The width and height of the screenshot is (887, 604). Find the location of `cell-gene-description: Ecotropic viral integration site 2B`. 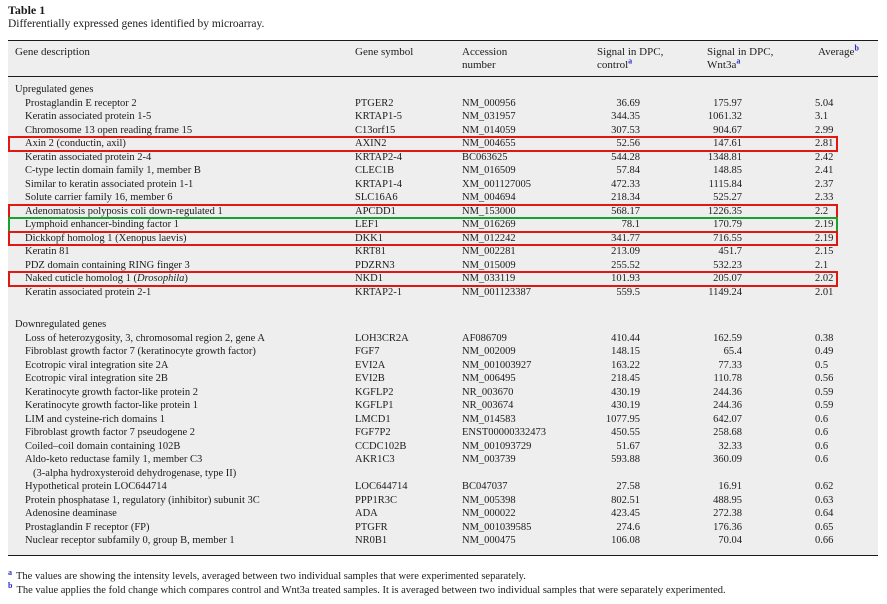

cell-gene-description: Ecotropic viral integration site 2B is located at coordinates (96, 378).